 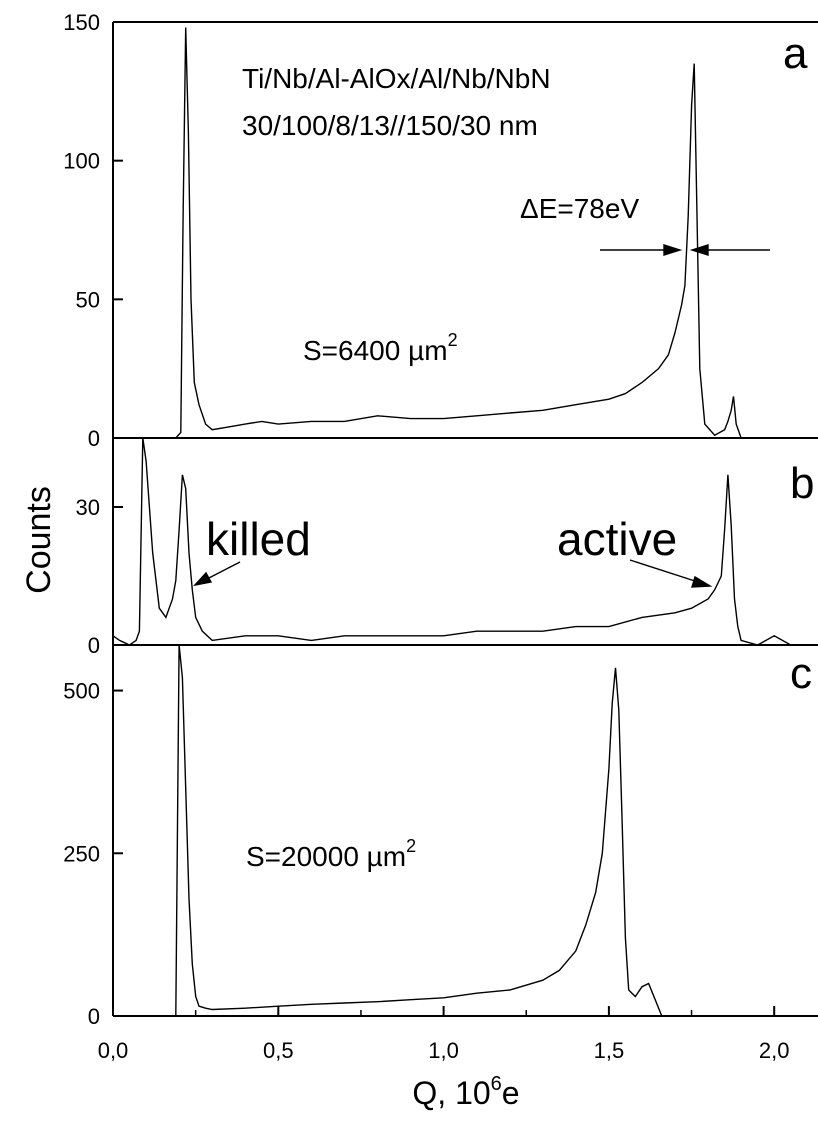 I want to click on stack-label: Ti/Nb/Al-AlOx/Al/Nb/NbN, so click(x=396, y=78).